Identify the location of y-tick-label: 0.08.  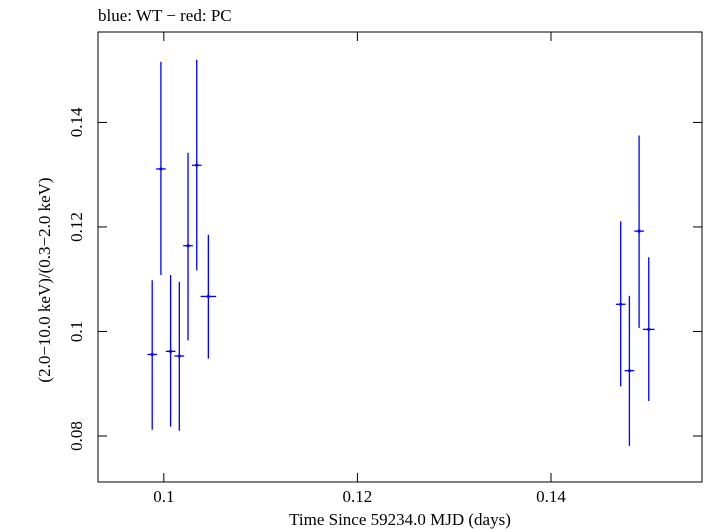
(76, 436).